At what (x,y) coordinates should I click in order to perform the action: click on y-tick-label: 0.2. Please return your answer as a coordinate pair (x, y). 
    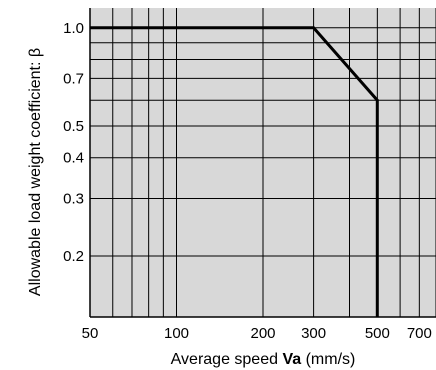
    Looking at the image, I should click on (73, 256).